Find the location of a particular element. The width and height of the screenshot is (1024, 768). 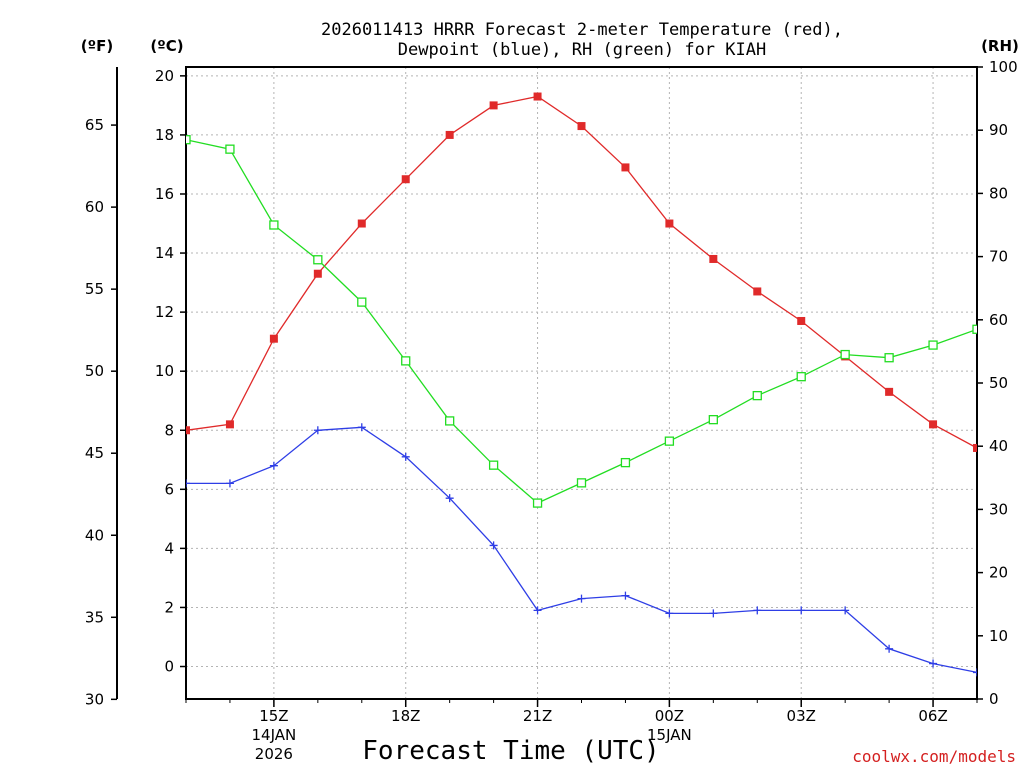

fahrenheit-tick-label: 50 is located at coordinates (94, 371).